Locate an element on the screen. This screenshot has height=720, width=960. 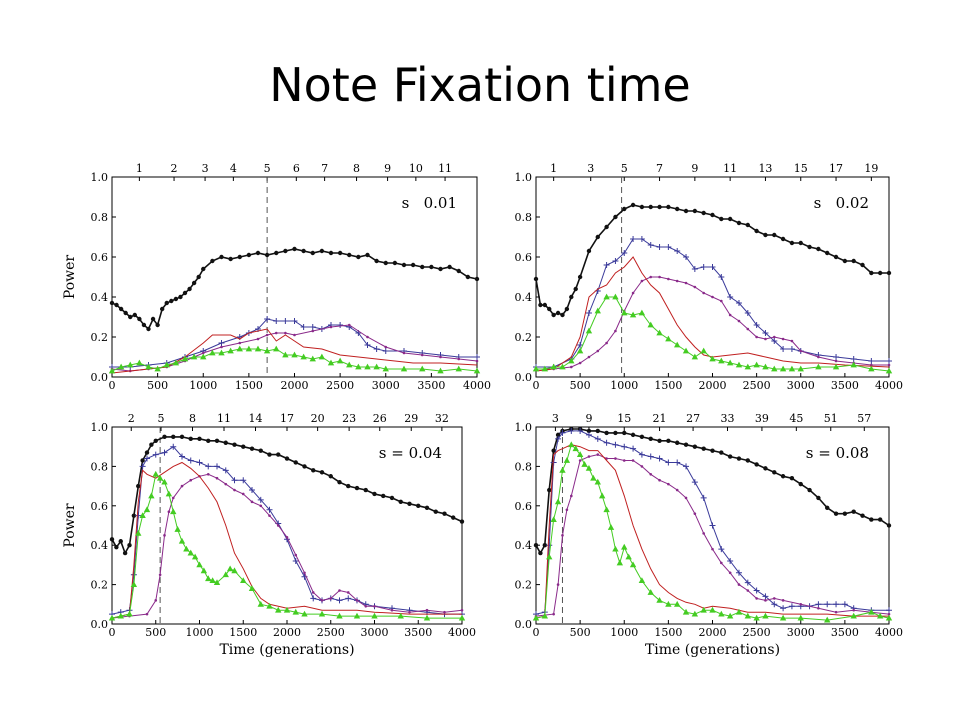
series-line-red is located at coordinates (712, 531).